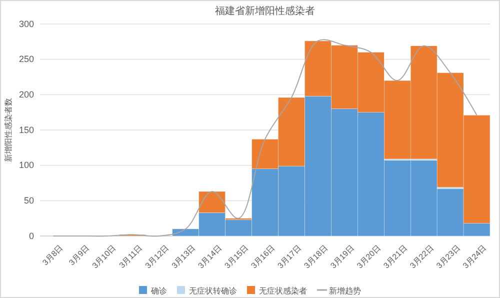 This screenshot has width=500, height=298. What do you see at coordinates (395, 256) in the screenshot?
I see `x-tick-label: 3月21日` at bounding box center [395, 256].